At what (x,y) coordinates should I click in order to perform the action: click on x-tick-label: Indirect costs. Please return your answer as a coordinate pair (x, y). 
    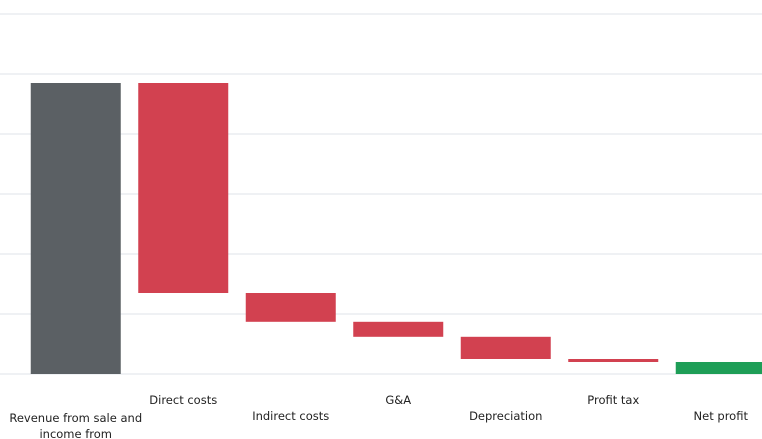
    Looking at the image, I should click on (291, 416).